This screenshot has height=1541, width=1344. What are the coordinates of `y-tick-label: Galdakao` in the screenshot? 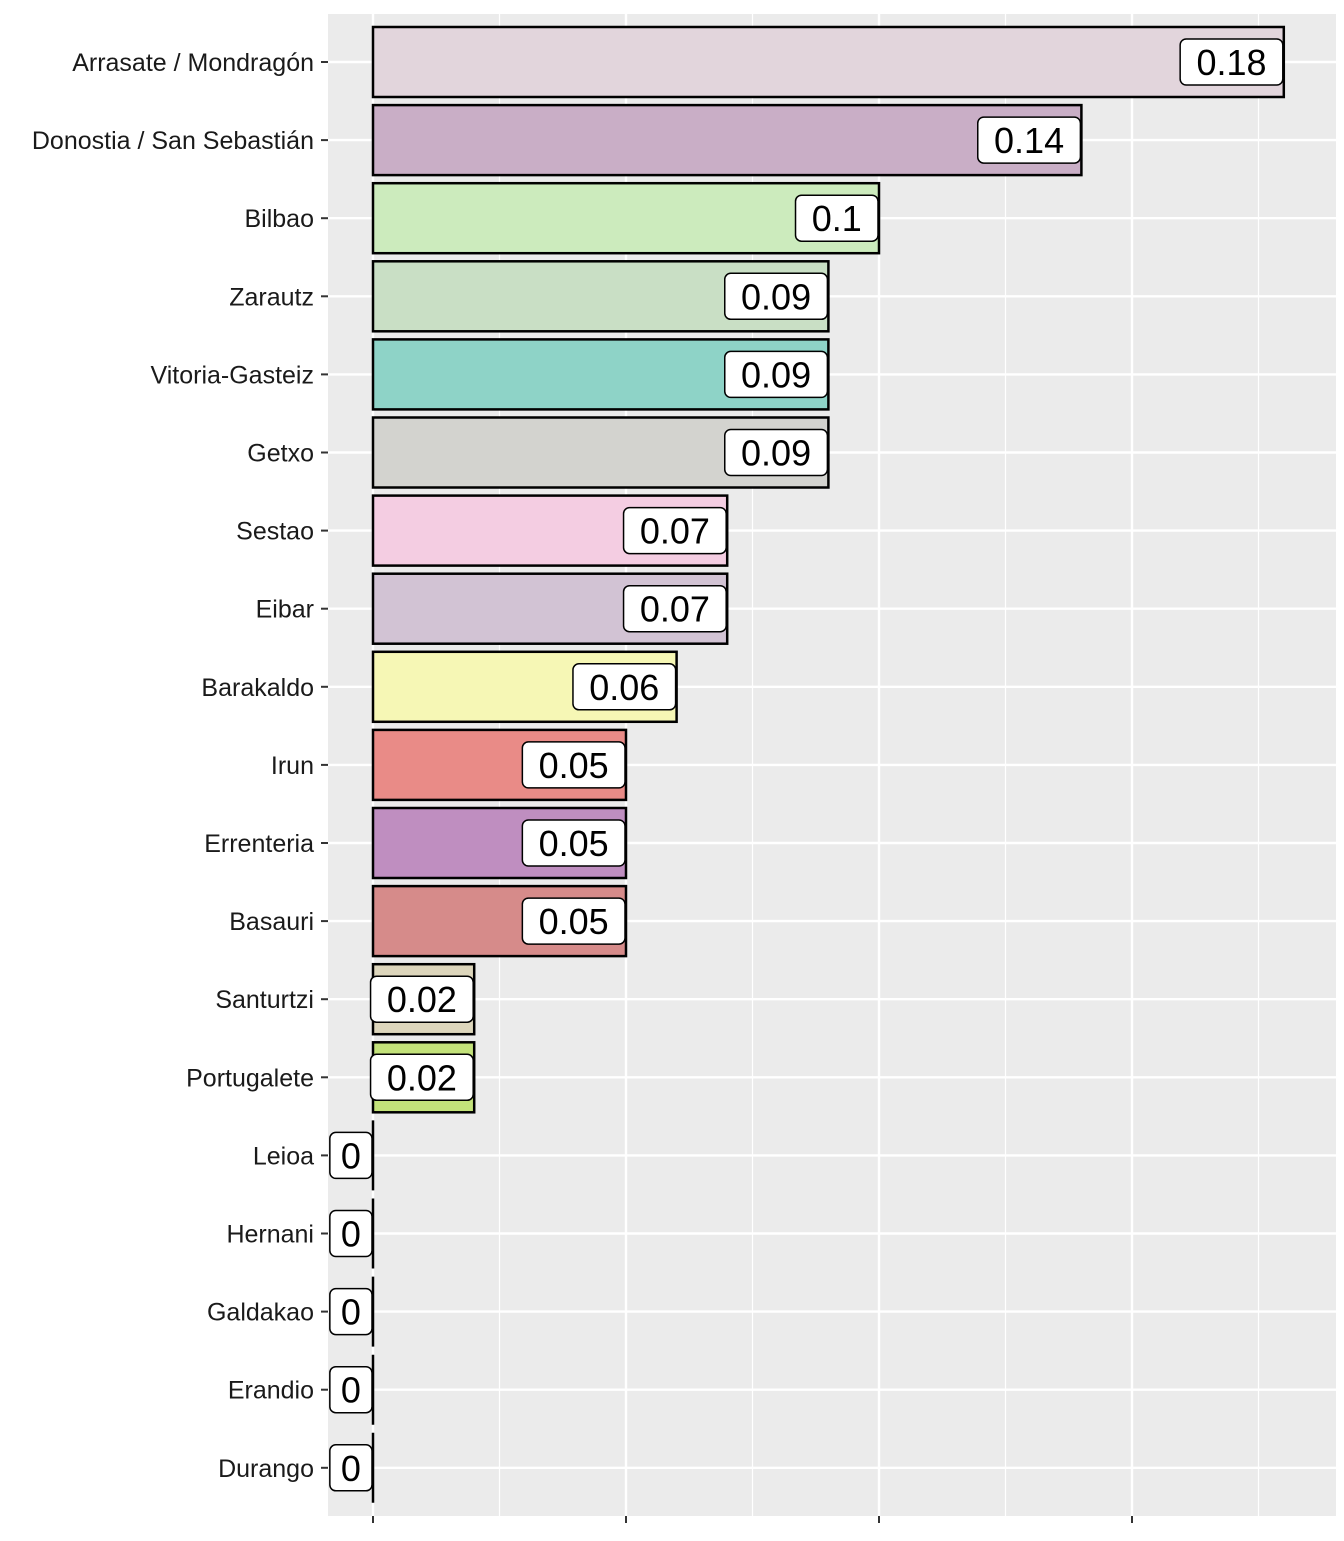 It's located at (260, 1313).